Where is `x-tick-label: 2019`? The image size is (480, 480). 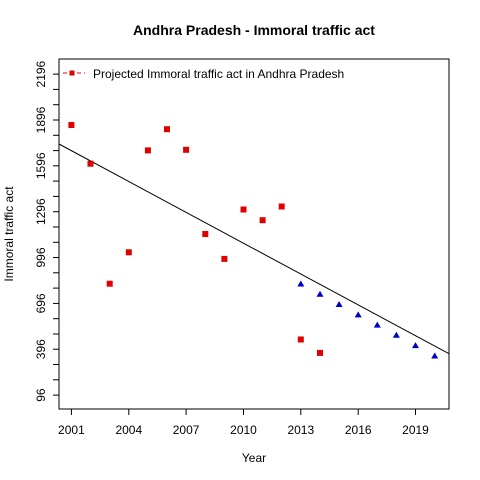
x-tick-label: 2019 is located at coordinates (415, 430).